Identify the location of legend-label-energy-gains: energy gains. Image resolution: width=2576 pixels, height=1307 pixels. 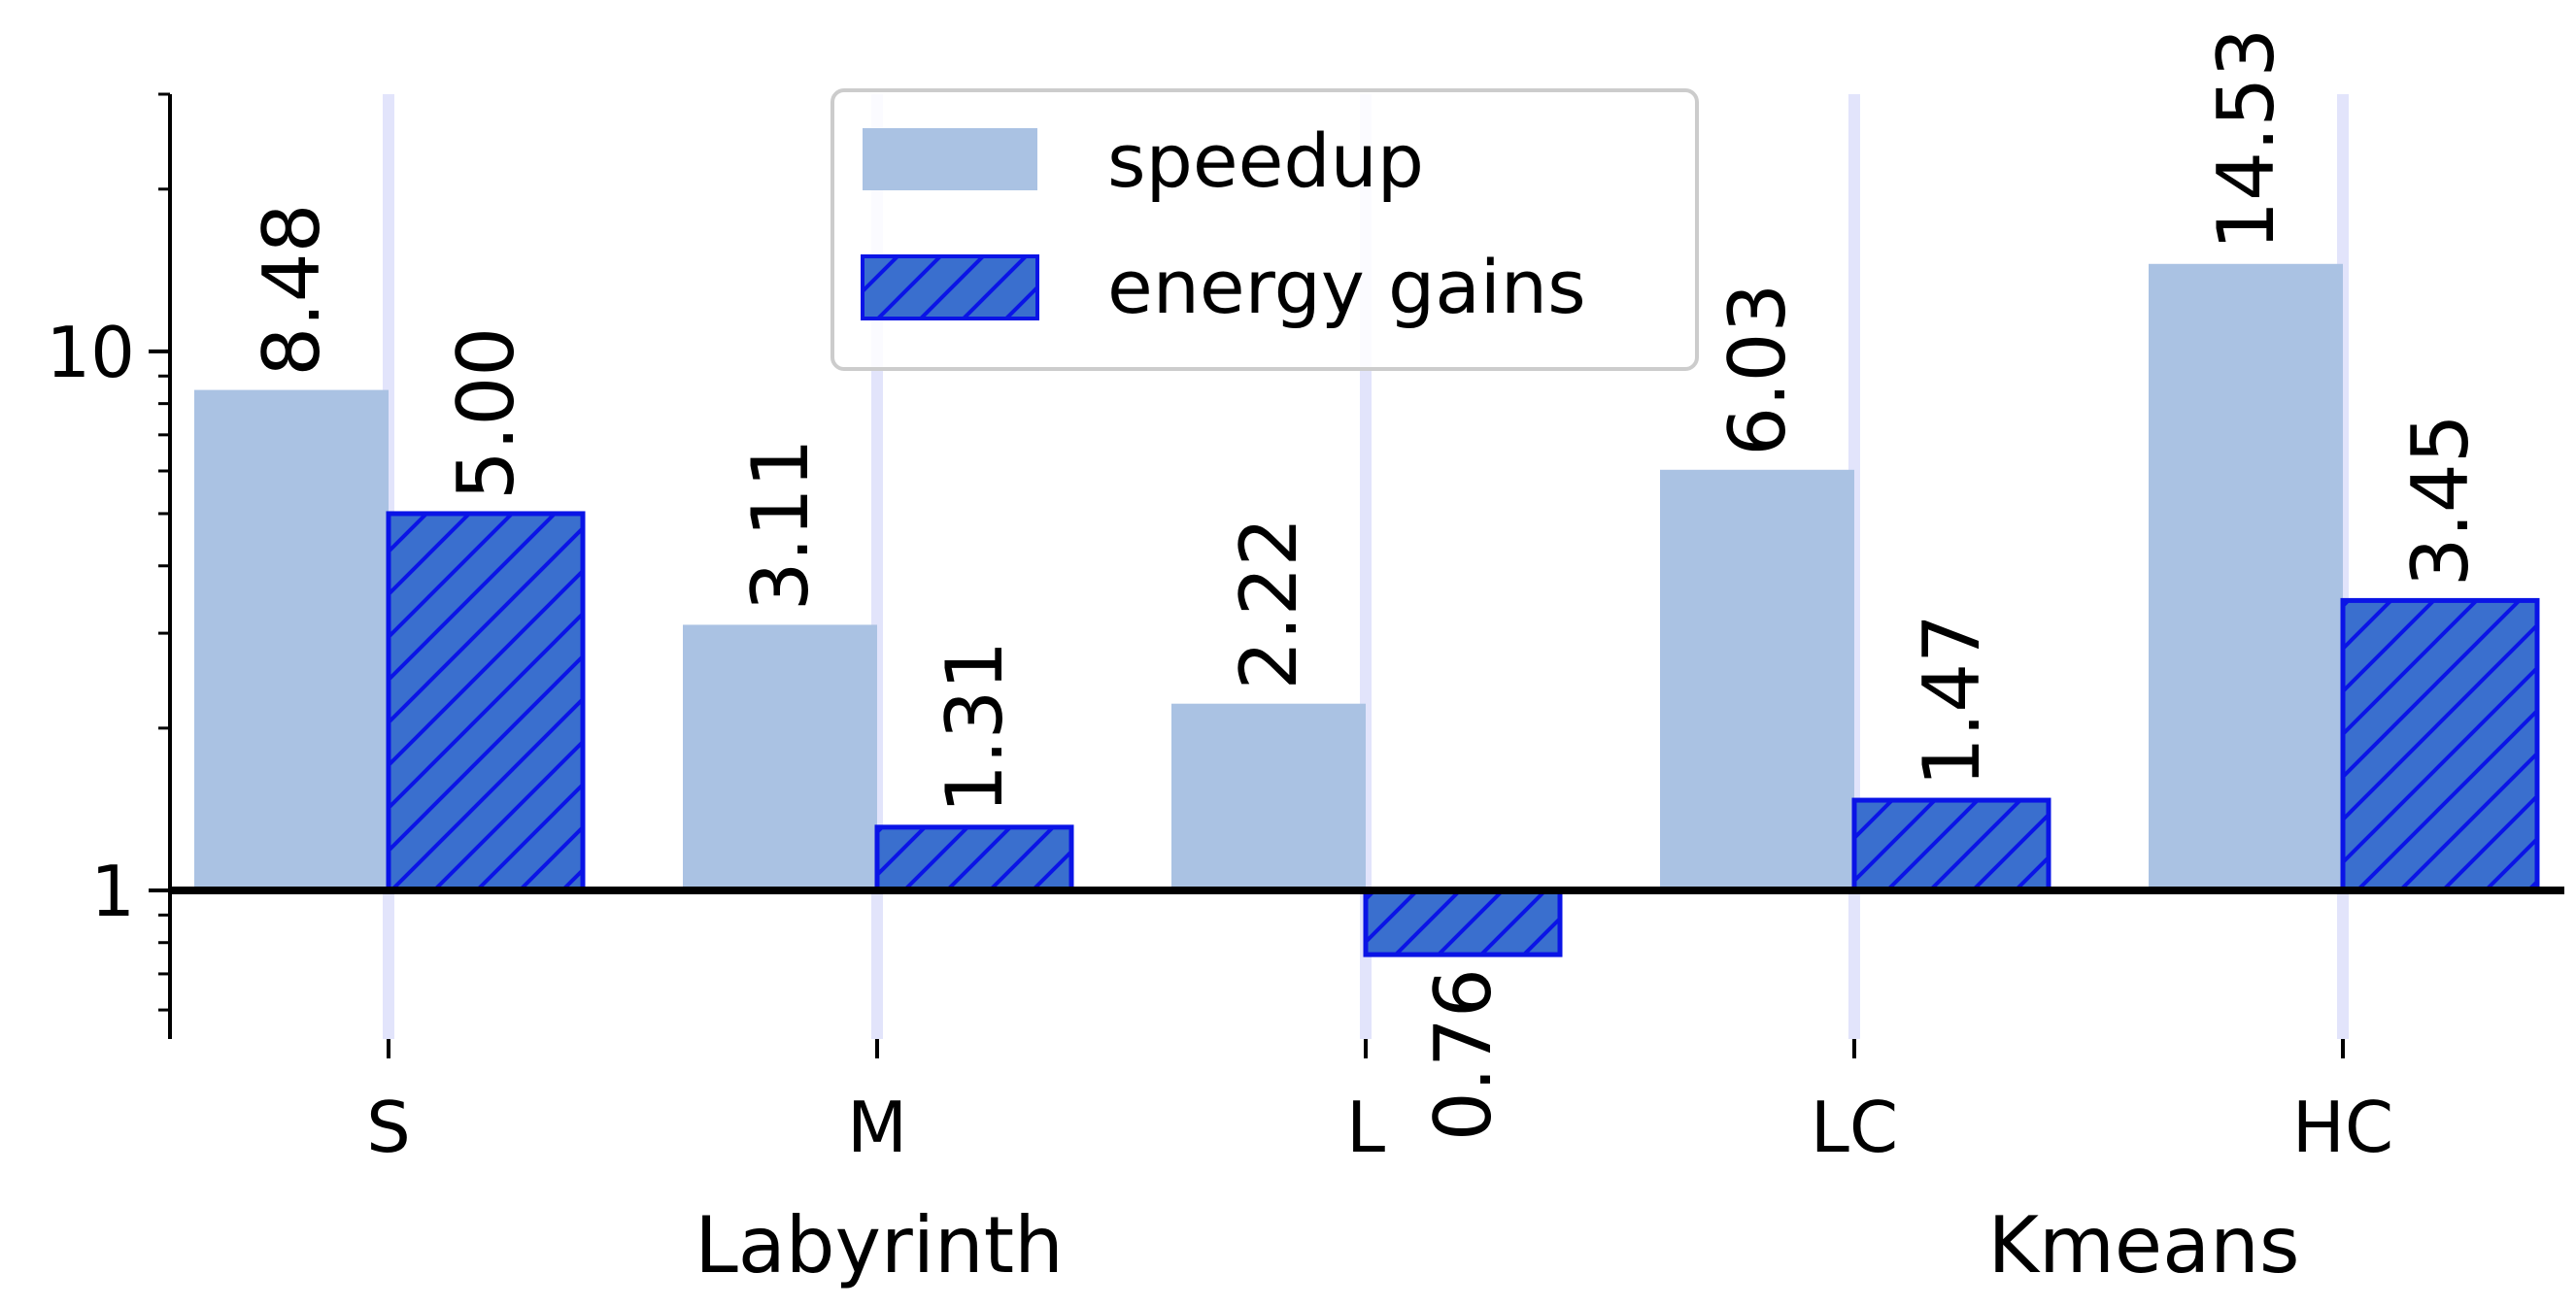
(1346, 287).